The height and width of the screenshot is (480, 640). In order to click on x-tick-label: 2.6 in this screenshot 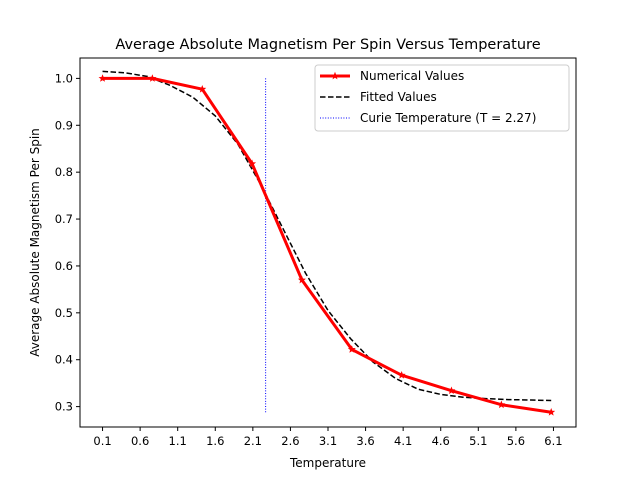, I will do `click(290, 441)`.